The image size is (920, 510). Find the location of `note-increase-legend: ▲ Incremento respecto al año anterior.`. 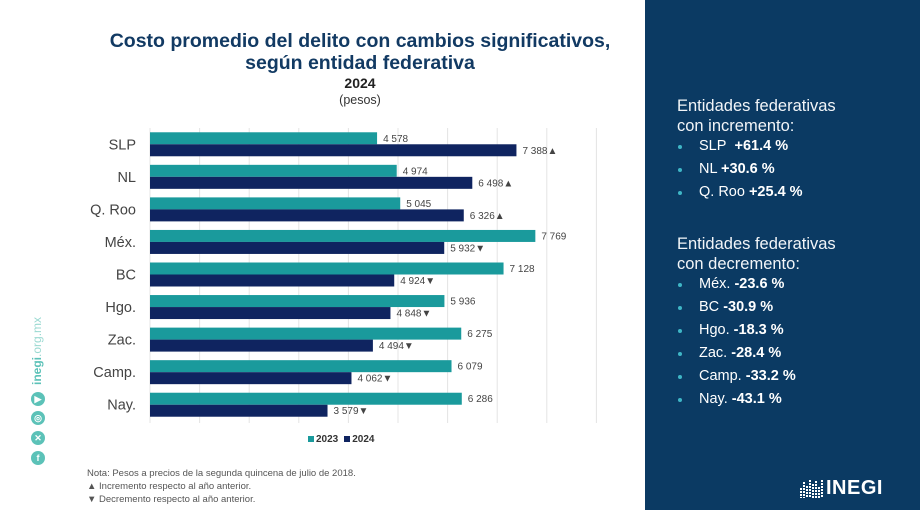

note-increase-legend: ▲ Incremento respecto al año anterior. is located at coordinates (169, 486).